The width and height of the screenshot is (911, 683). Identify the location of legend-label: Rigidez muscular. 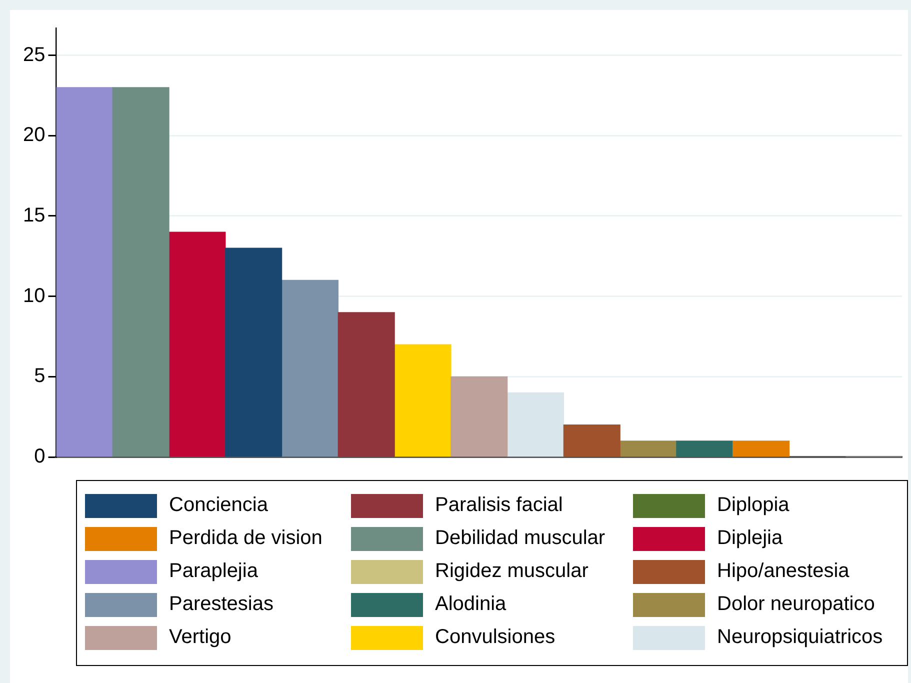
(511, 571).